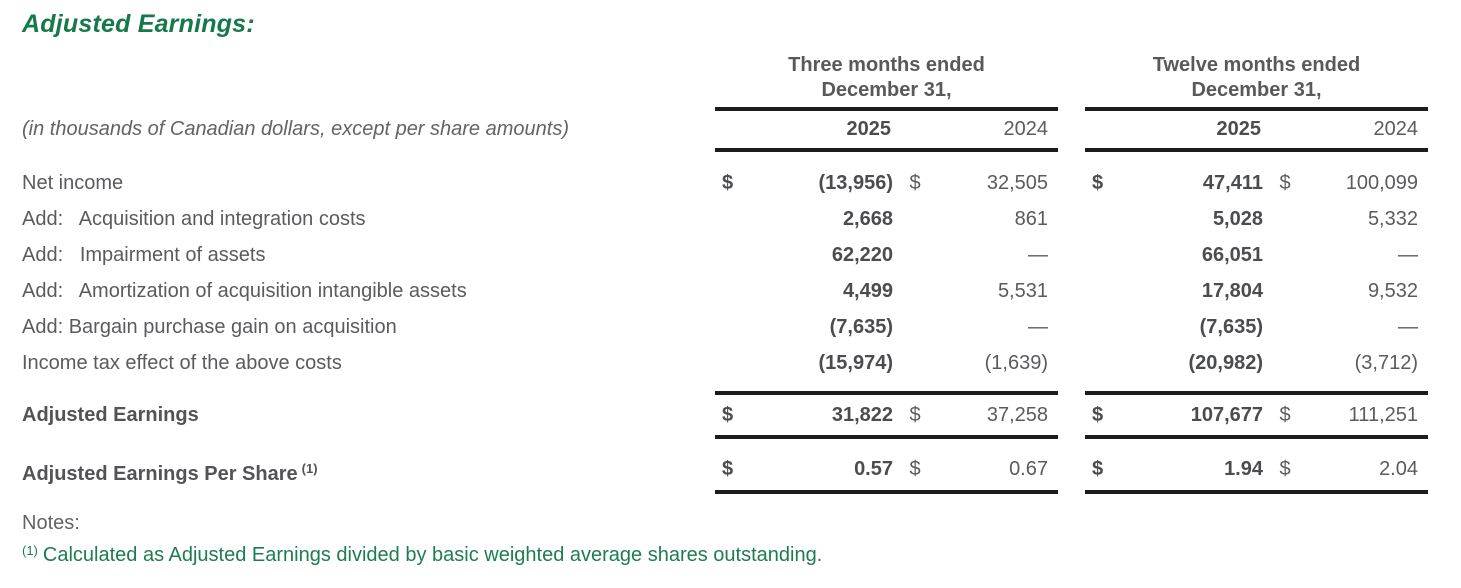 This screenshot has height=588, width=1461. I want to click on value-cell: 4,499, so click(867, 291).